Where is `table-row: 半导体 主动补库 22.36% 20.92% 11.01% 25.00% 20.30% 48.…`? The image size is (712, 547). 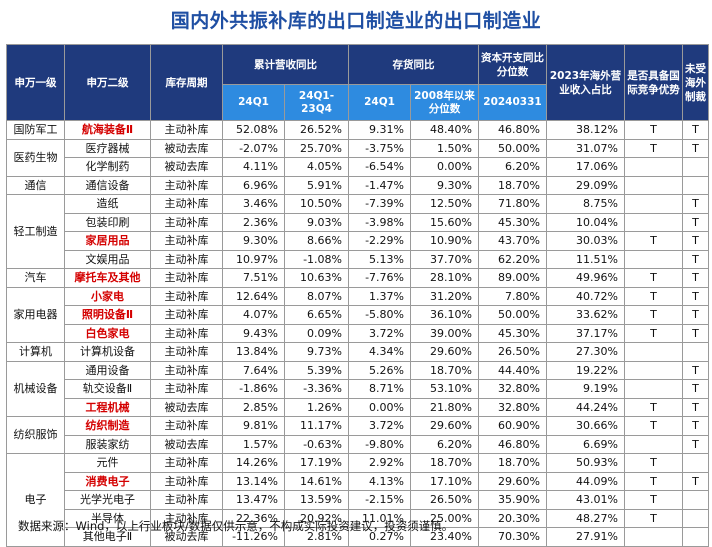
table-row: 半导体 主动补库 22.36% 20.92% 11.01% 25.00% 20.30% 48.… is located at coordinates (358, 518).